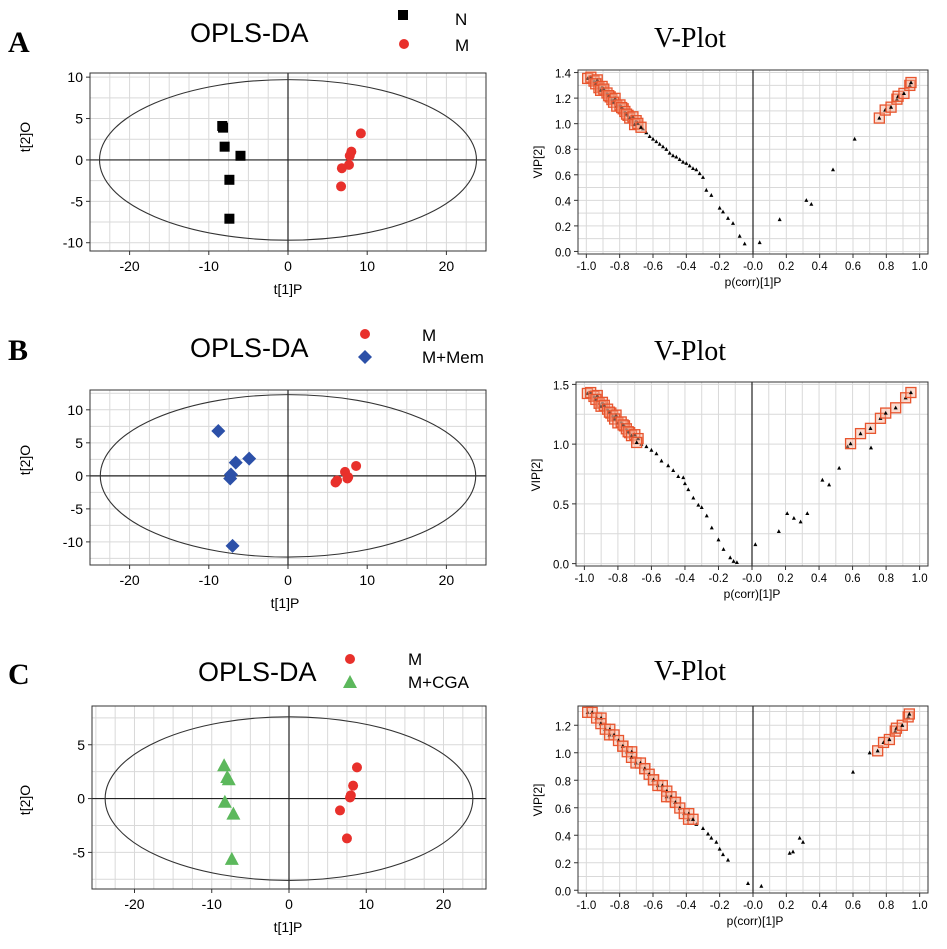  Describe the element at coordinates (686, 267) in the screenshot. I see `x-tick-label: -0.4` at that location.